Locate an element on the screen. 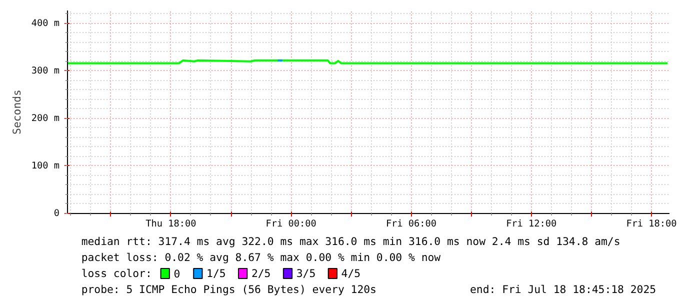 This screenshot has height=297, width=697. y-axis-title: Seconds is located at coordinates (17, 112).